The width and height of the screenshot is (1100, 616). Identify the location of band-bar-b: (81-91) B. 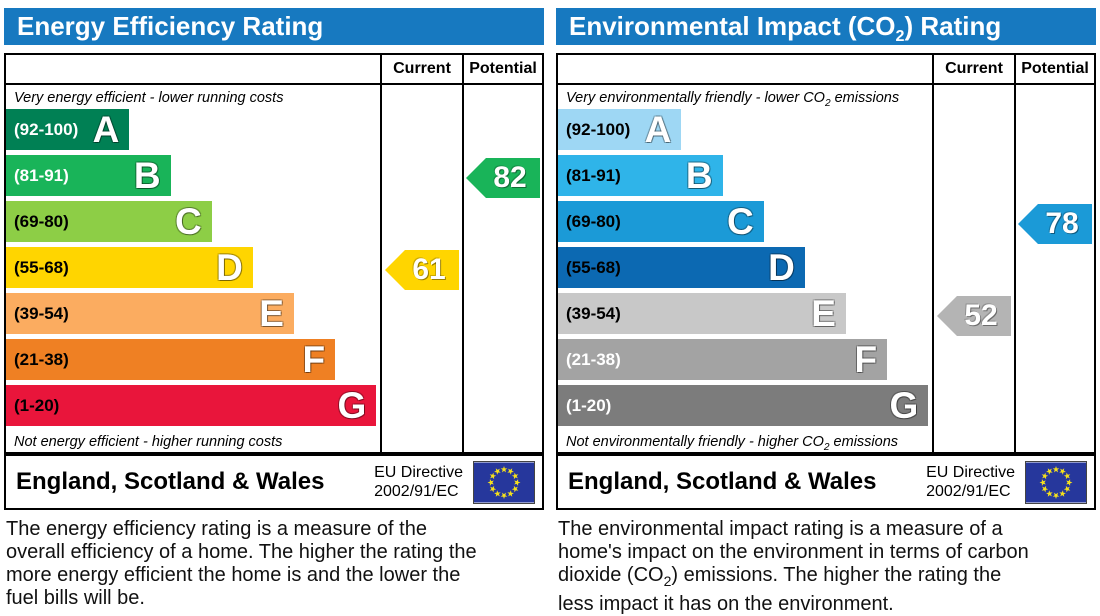
(640, 175).